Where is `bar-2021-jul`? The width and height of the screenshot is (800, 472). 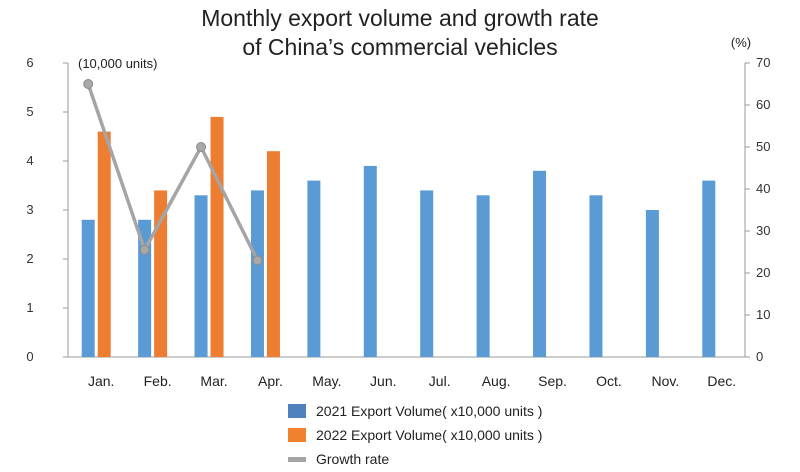 bar-2021-jul is located at coordinates (427, 273).